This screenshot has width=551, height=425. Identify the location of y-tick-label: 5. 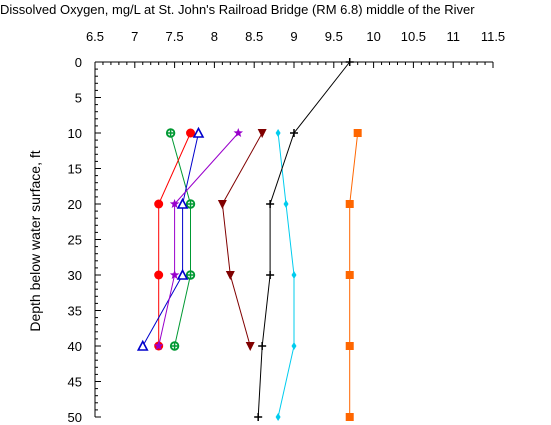
(78, 98).